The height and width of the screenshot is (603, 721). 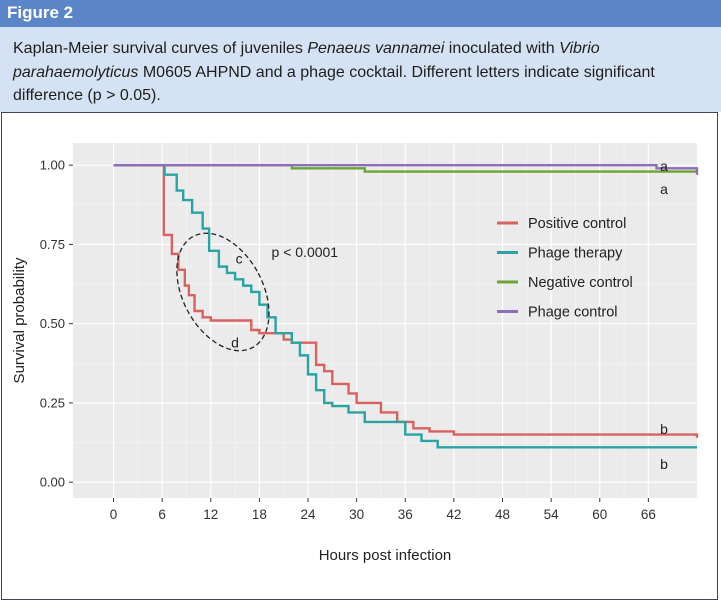 I want to click on x-tick-label: 30, so click(x=356, y=514).